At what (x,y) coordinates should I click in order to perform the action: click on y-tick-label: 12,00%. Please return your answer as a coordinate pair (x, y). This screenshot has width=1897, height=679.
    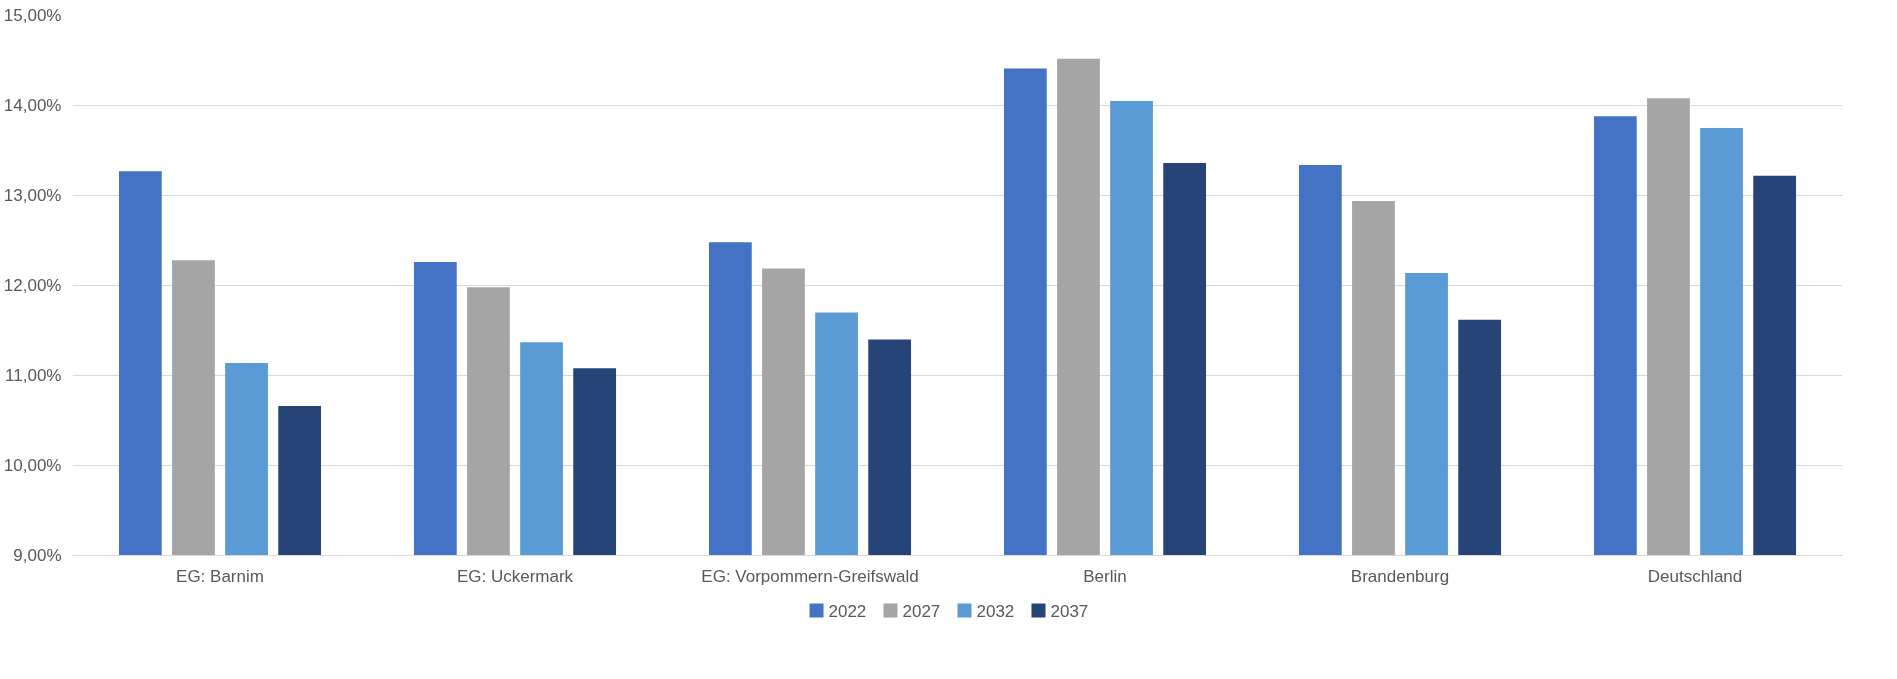
    Looking at the image, I should click on (32, 285).